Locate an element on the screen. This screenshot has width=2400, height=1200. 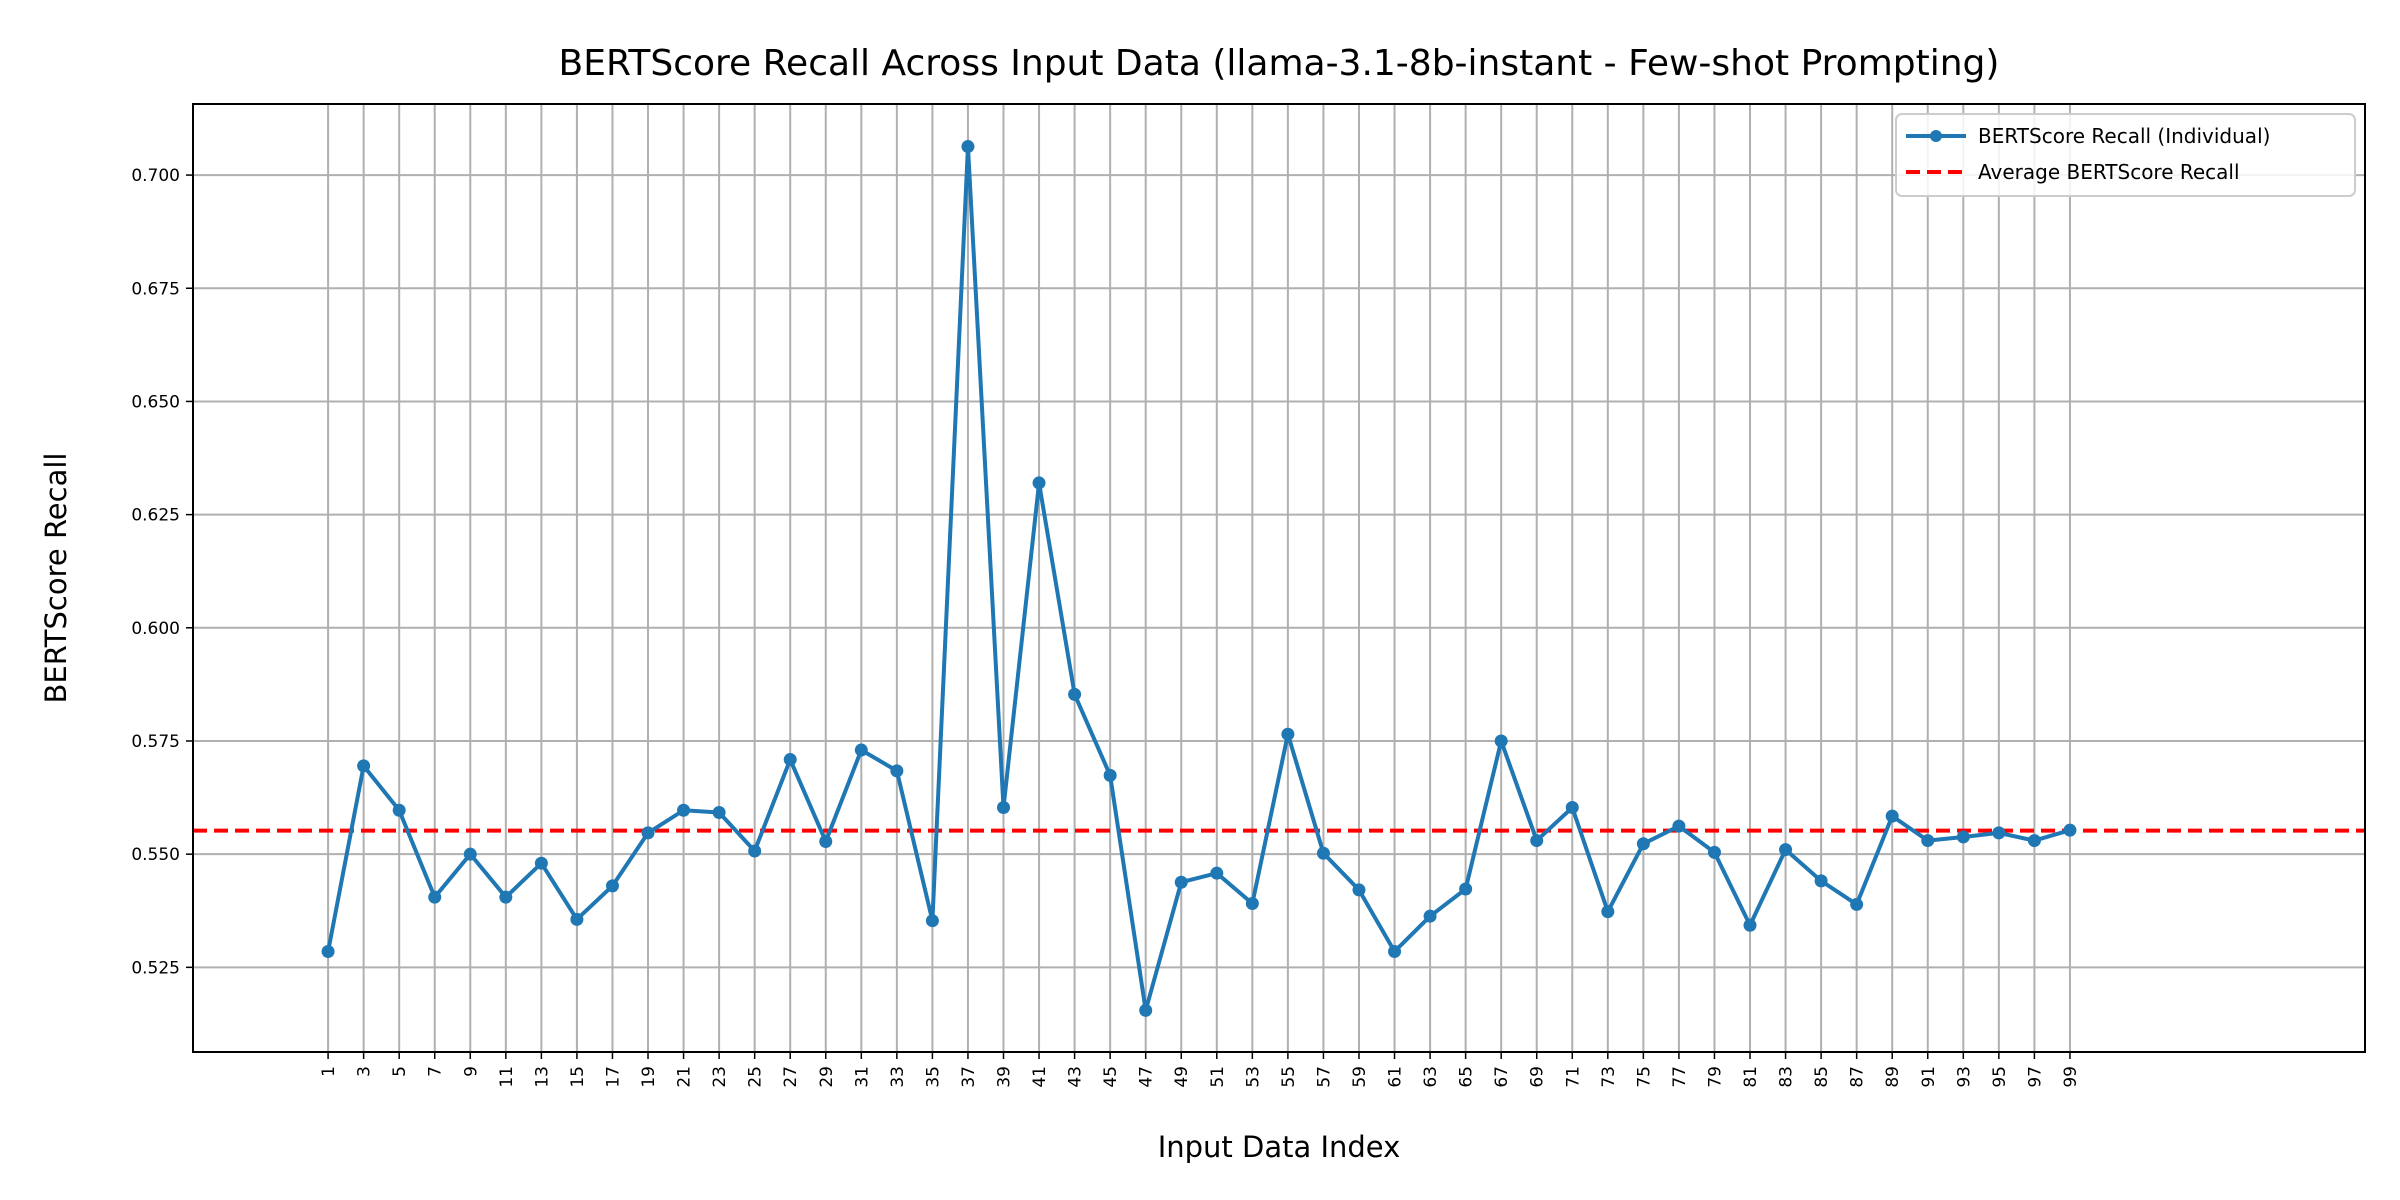
x-tick-label: 73 is located at coordinates (1609, 1077).